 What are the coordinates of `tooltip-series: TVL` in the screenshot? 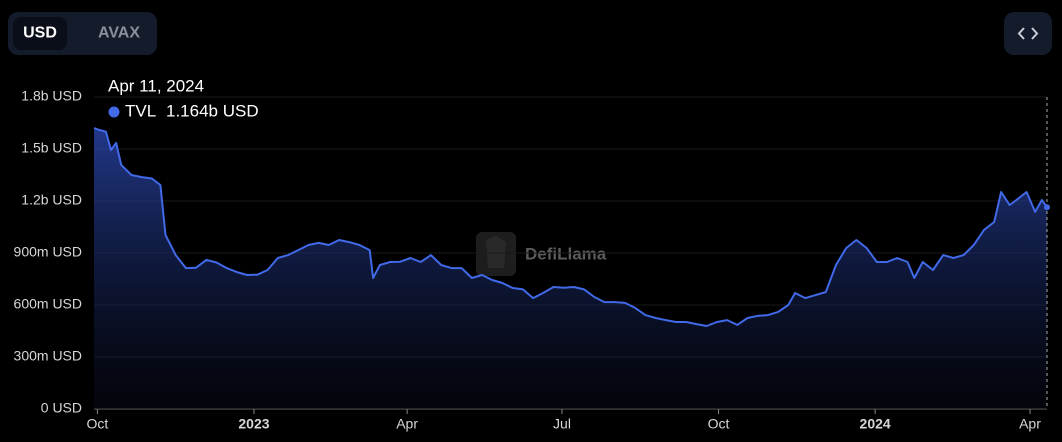 It's located at (140, 110).